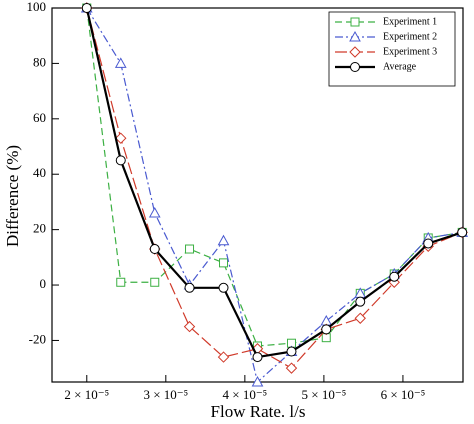 This screenshot has height=424, width=474. What do you see at coordinates (43, 283) in the screenshot?
I see `y-tick-label: 0` at bounding box center [43, 283].